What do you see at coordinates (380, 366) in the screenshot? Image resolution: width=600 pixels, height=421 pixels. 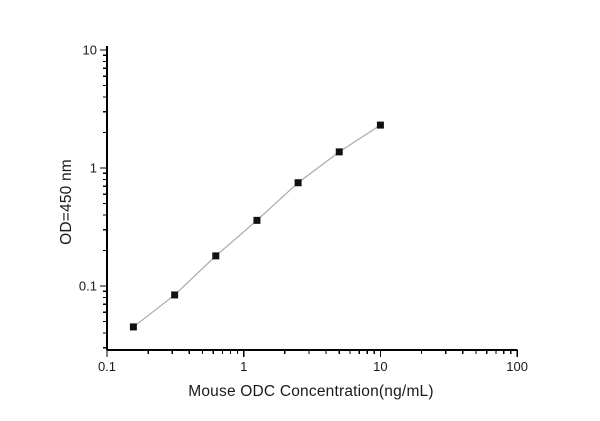 I see `x-tick-label: 10` at bounding box center [380, 366].